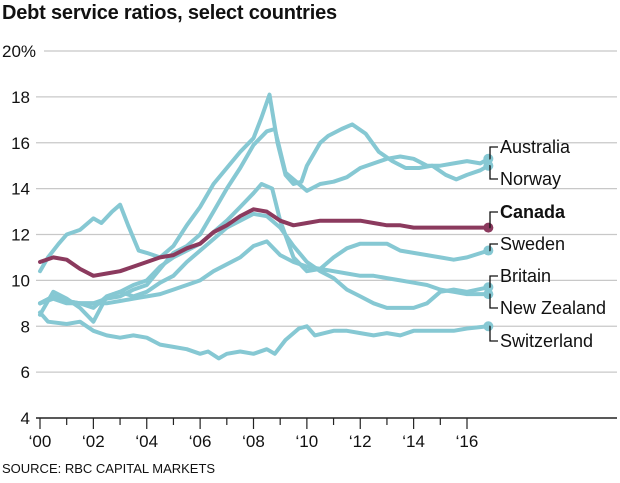 This screenshot has height=483, width=620. What do you see at coordinates (360, 441) in the screenshot?
I see `x-tick-label: ‘12` at bounding box center [360, 441].